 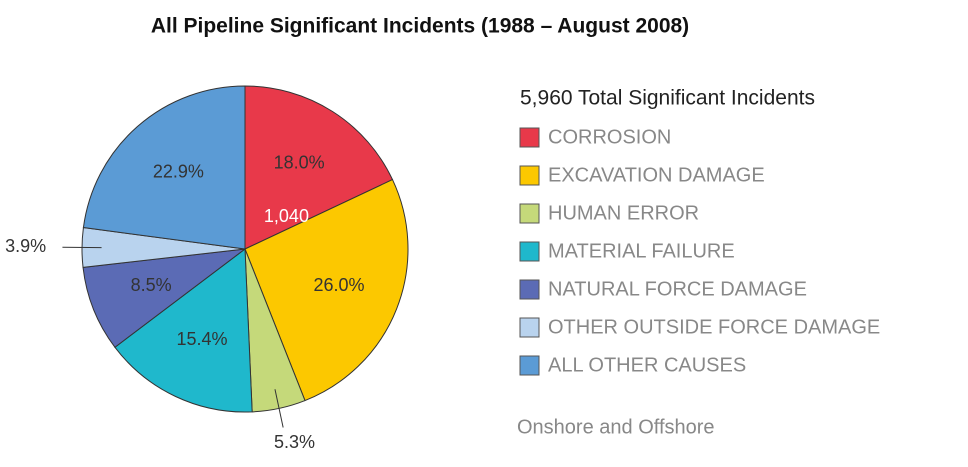 What do you see at coordinates (25, 246) in the screenshot?
I see `data-label: 3.9%` at bounding box center [25, 246].